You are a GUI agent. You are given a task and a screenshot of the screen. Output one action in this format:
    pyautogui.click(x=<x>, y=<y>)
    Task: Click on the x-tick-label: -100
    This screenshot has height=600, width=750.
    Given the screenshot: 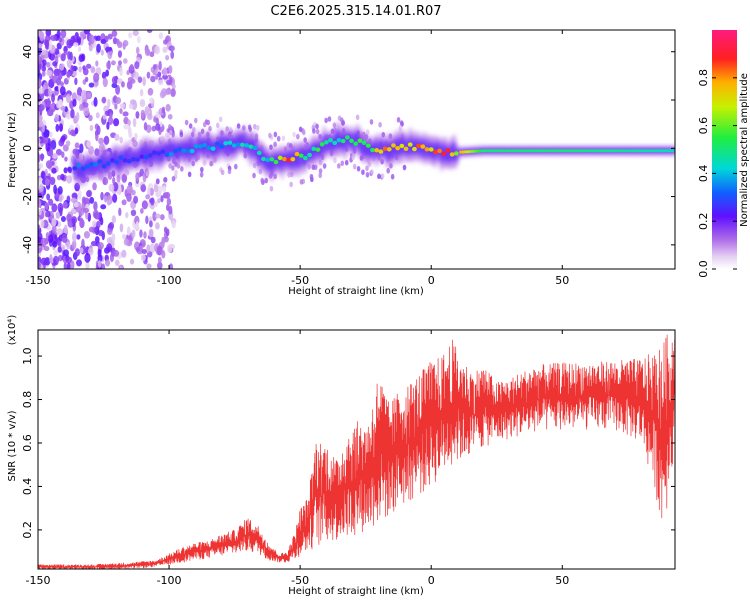 What is the action you would take?
    pyautogui.click(x=169, y=580)
    